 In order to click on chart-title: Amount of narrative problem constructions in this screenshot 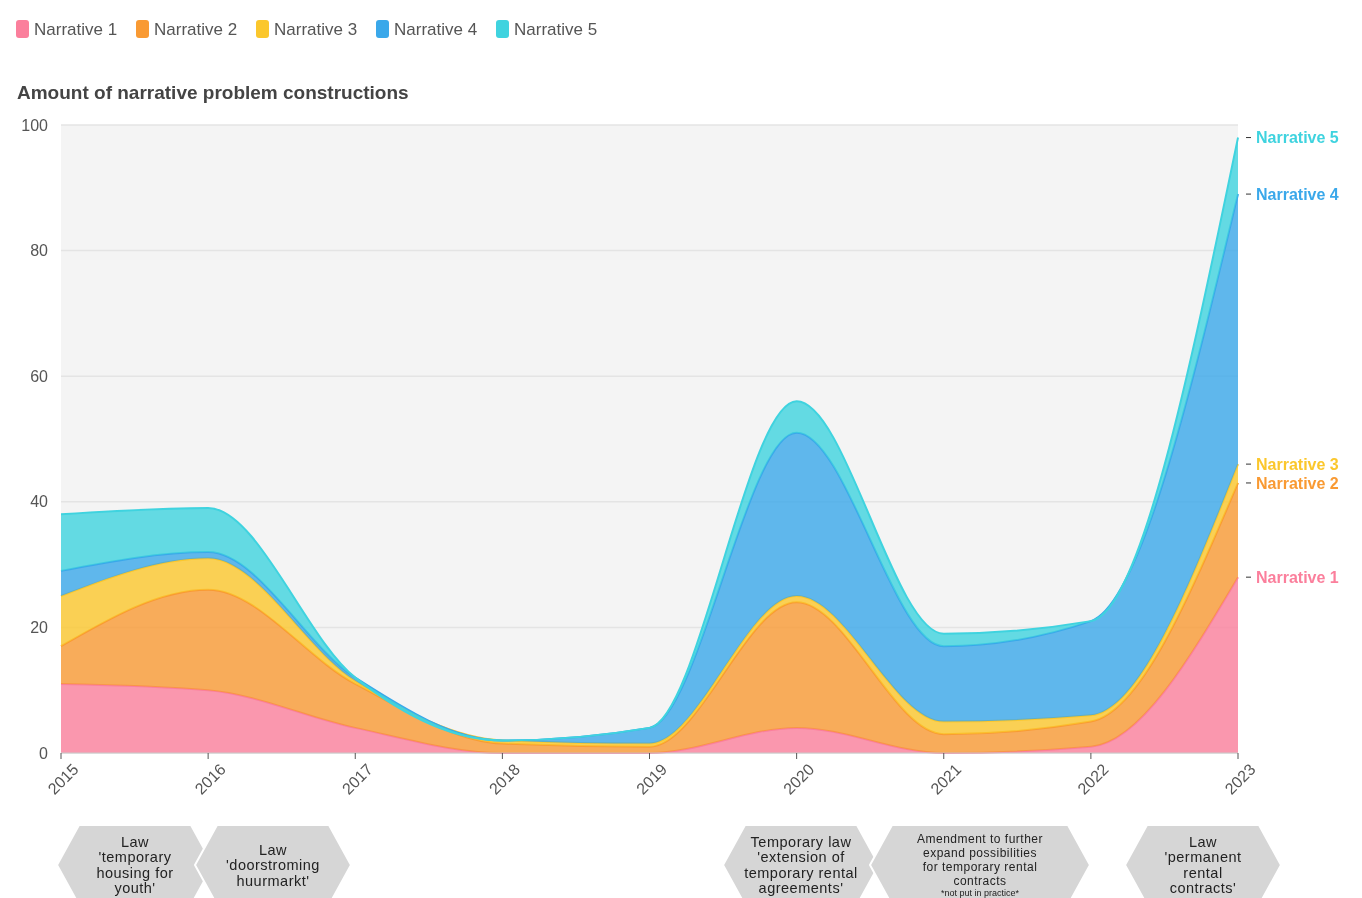, I will do `click(213, 92)`.